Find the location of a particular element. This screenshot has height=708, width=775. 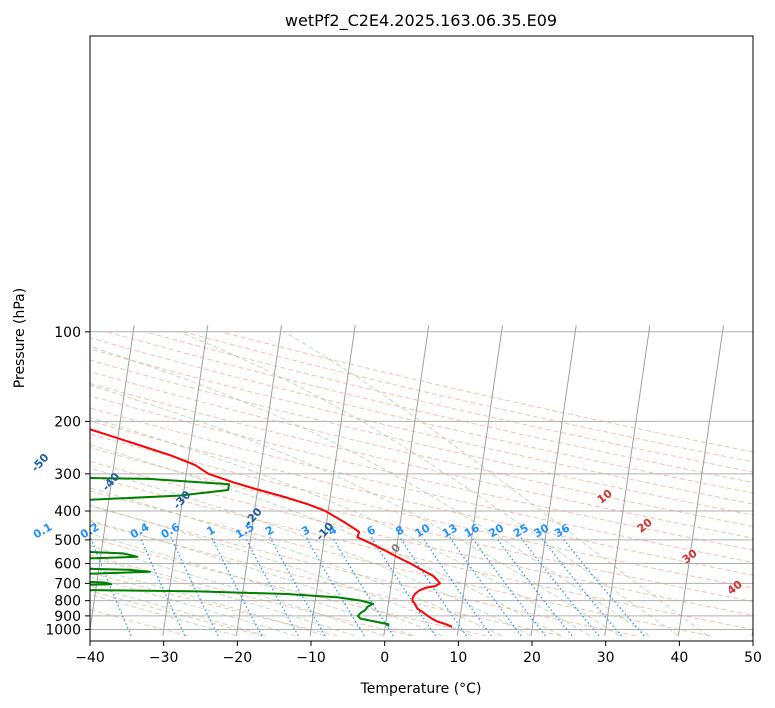

x-tick-label: 20 is located at coordinates (532, 658).